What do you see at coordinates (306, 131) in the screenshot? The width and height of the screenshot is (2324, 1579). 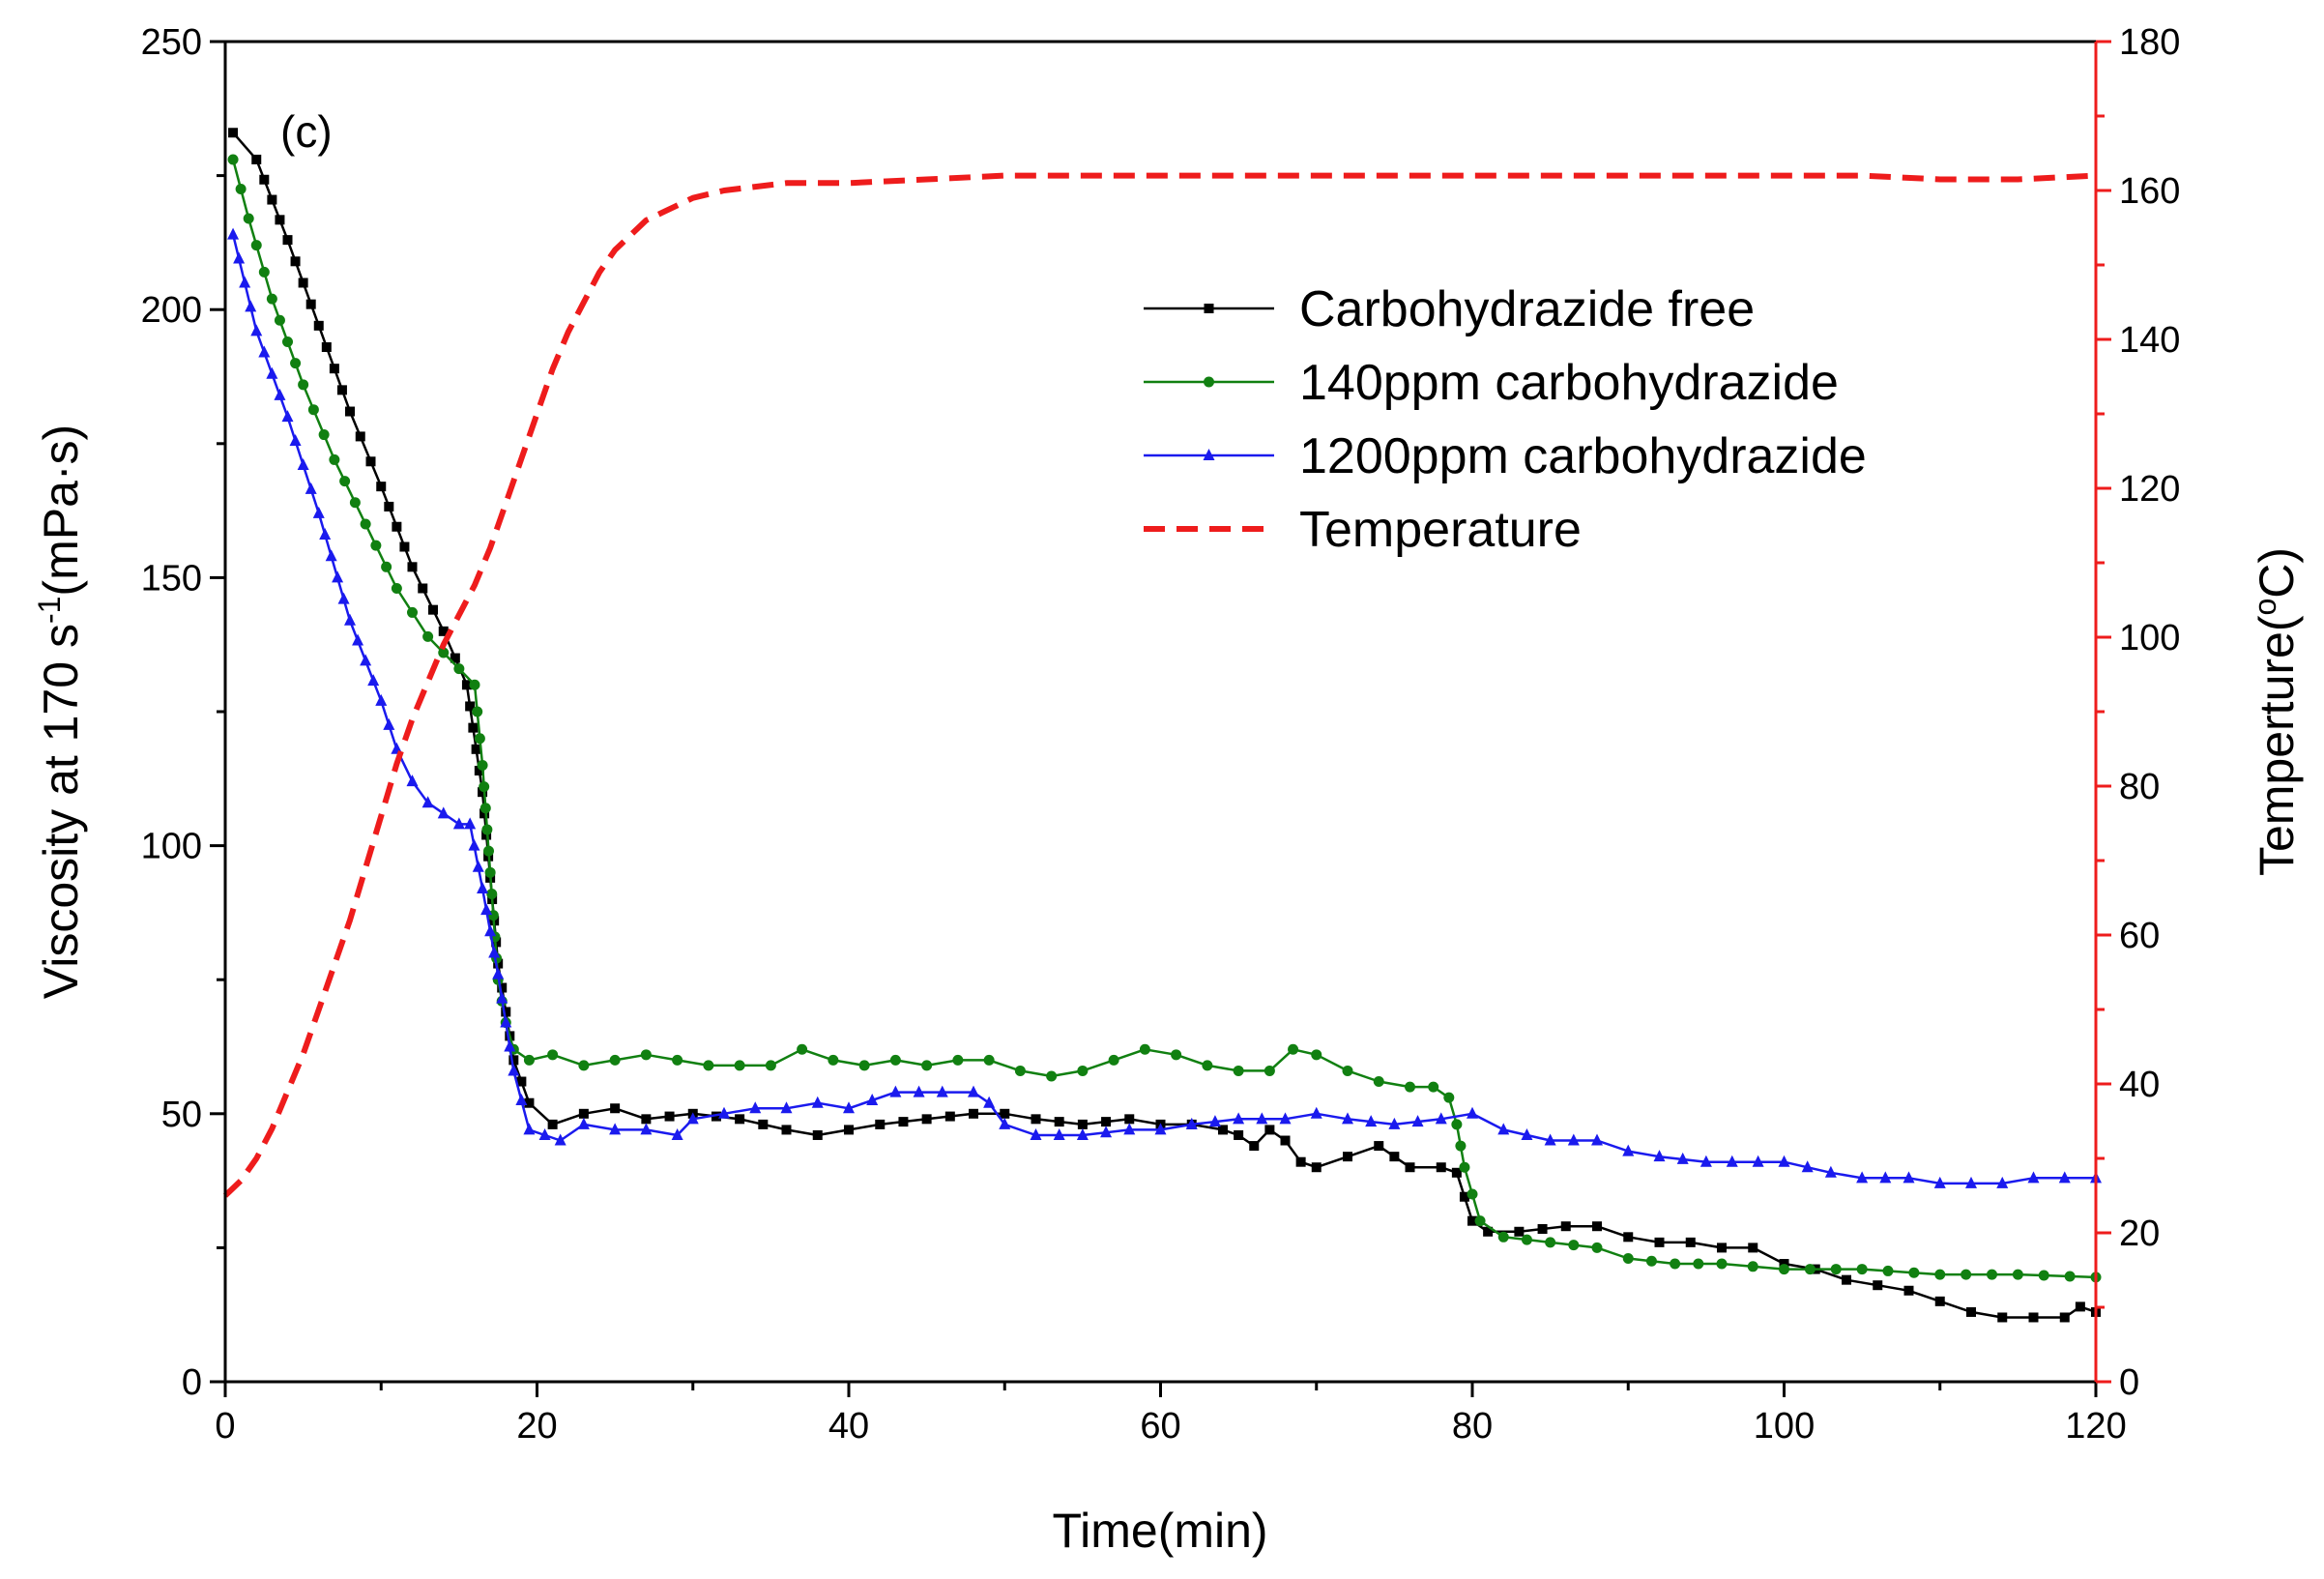 I see `panel-label: (c)` at bounding box center [306, 131].